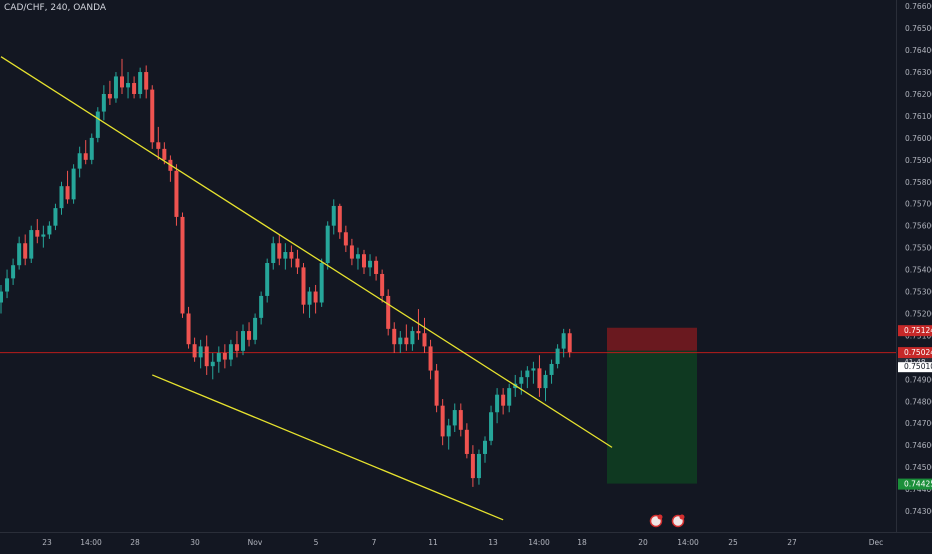 This screenshot has width=932, height=554. I want to click on time-tick-label: Nov, so click(255, 542).